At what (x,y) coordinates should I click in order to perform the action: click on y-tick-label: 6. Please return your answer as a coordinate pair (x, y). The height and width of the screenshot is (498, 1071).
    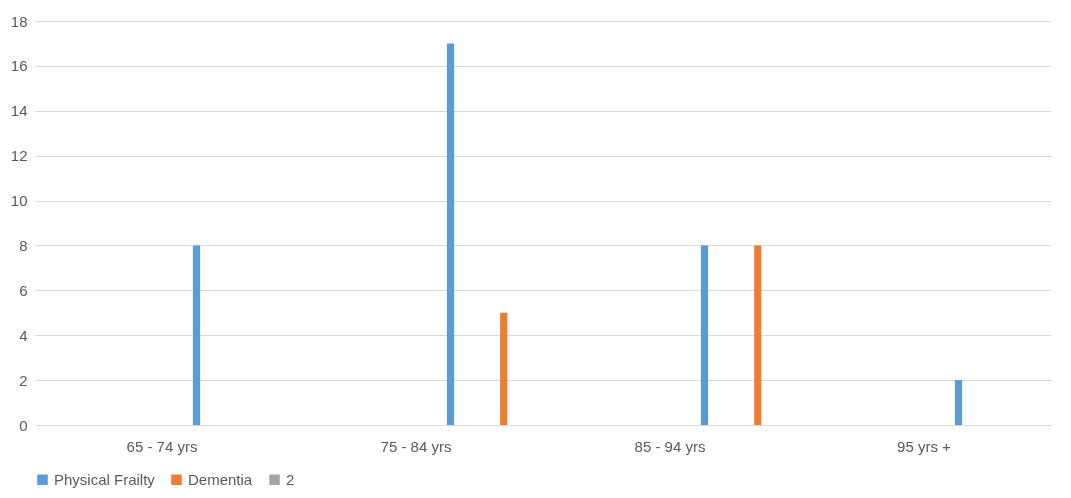
    Looking at the image, I should click on (23, 290).